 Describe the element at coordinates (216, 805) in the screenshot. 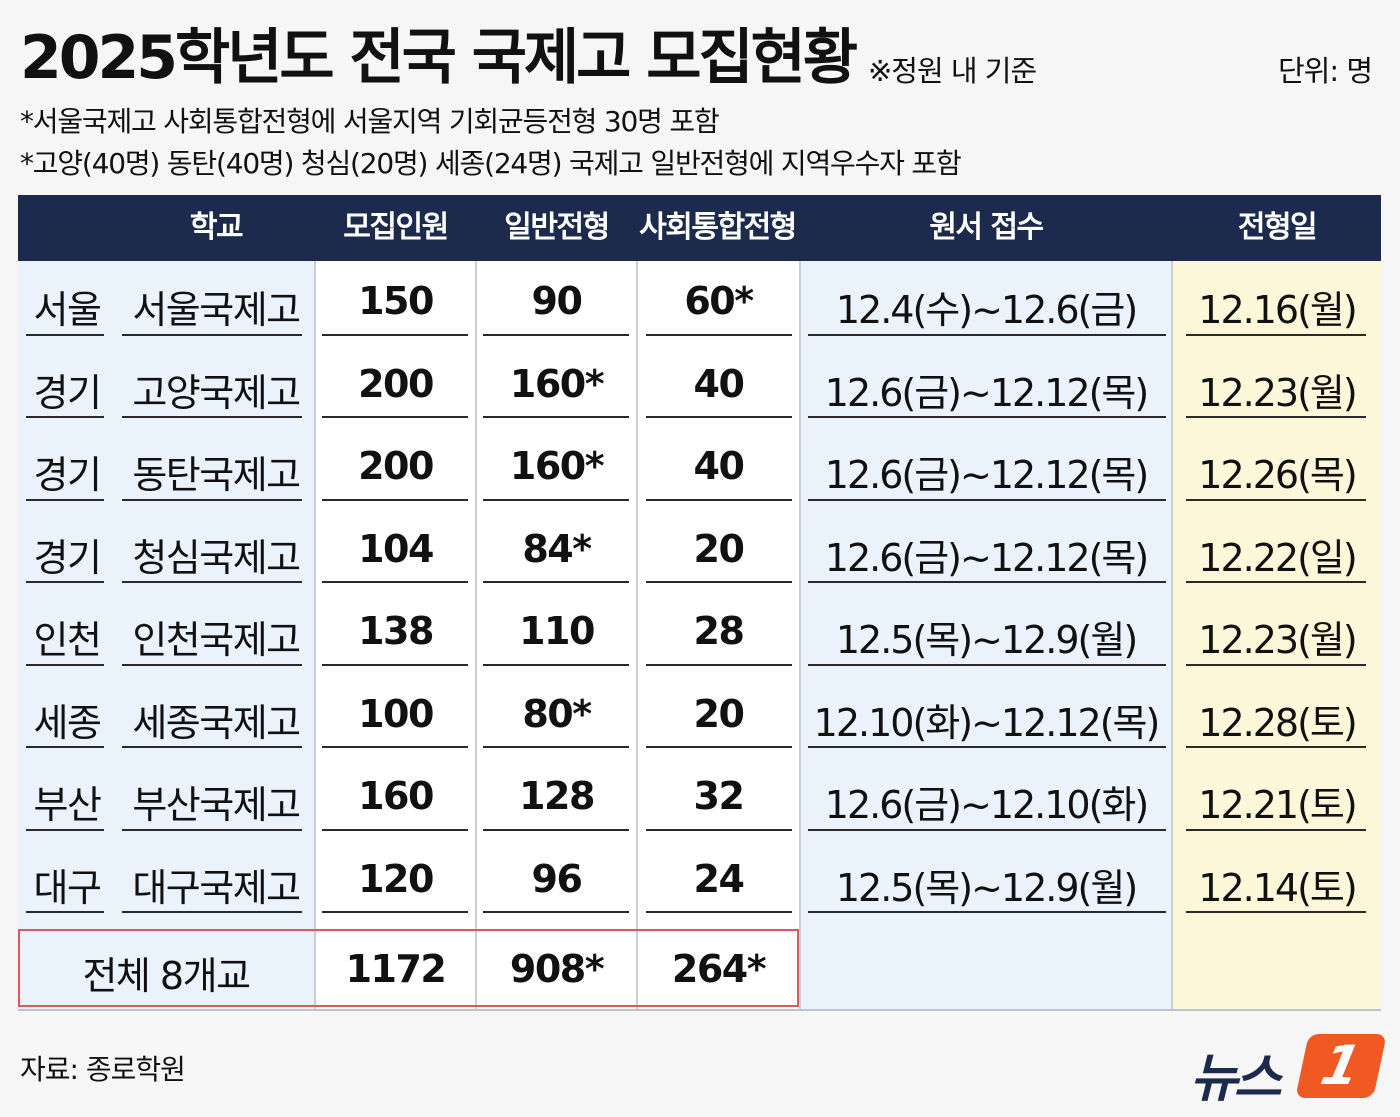

I see `cell-school: 부산국제고` at that location.